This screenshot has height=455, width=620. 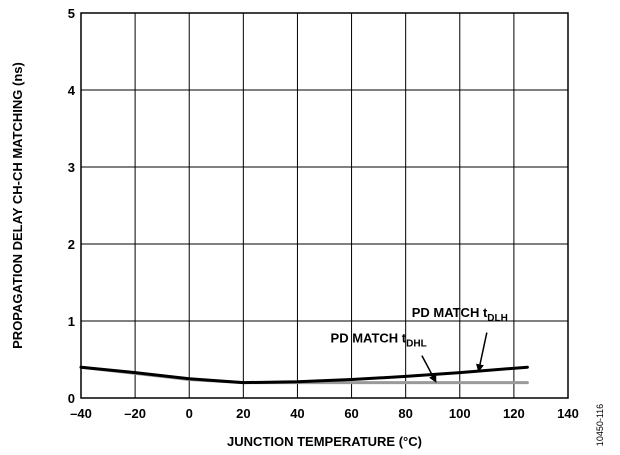 I want to click on figure-id: 10450-116, so click(x=600, y=425).